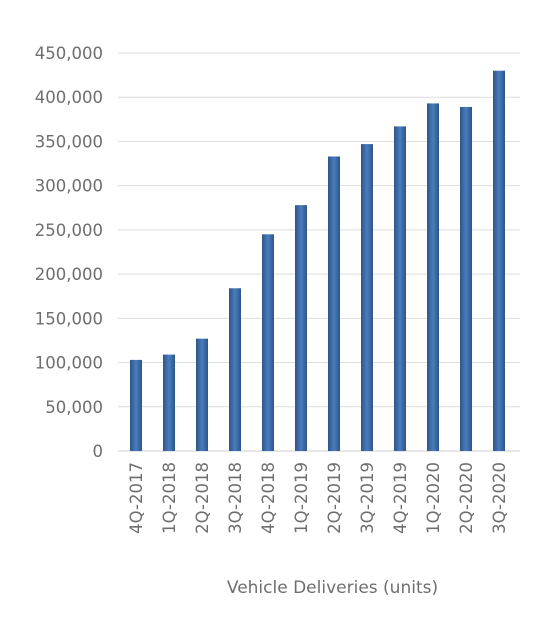 The height and width of the screenshot is (624, 535). Describe the element at coordinates (69, 97) in the screenshot. I see `y-tick-label: 400,000` at that location.